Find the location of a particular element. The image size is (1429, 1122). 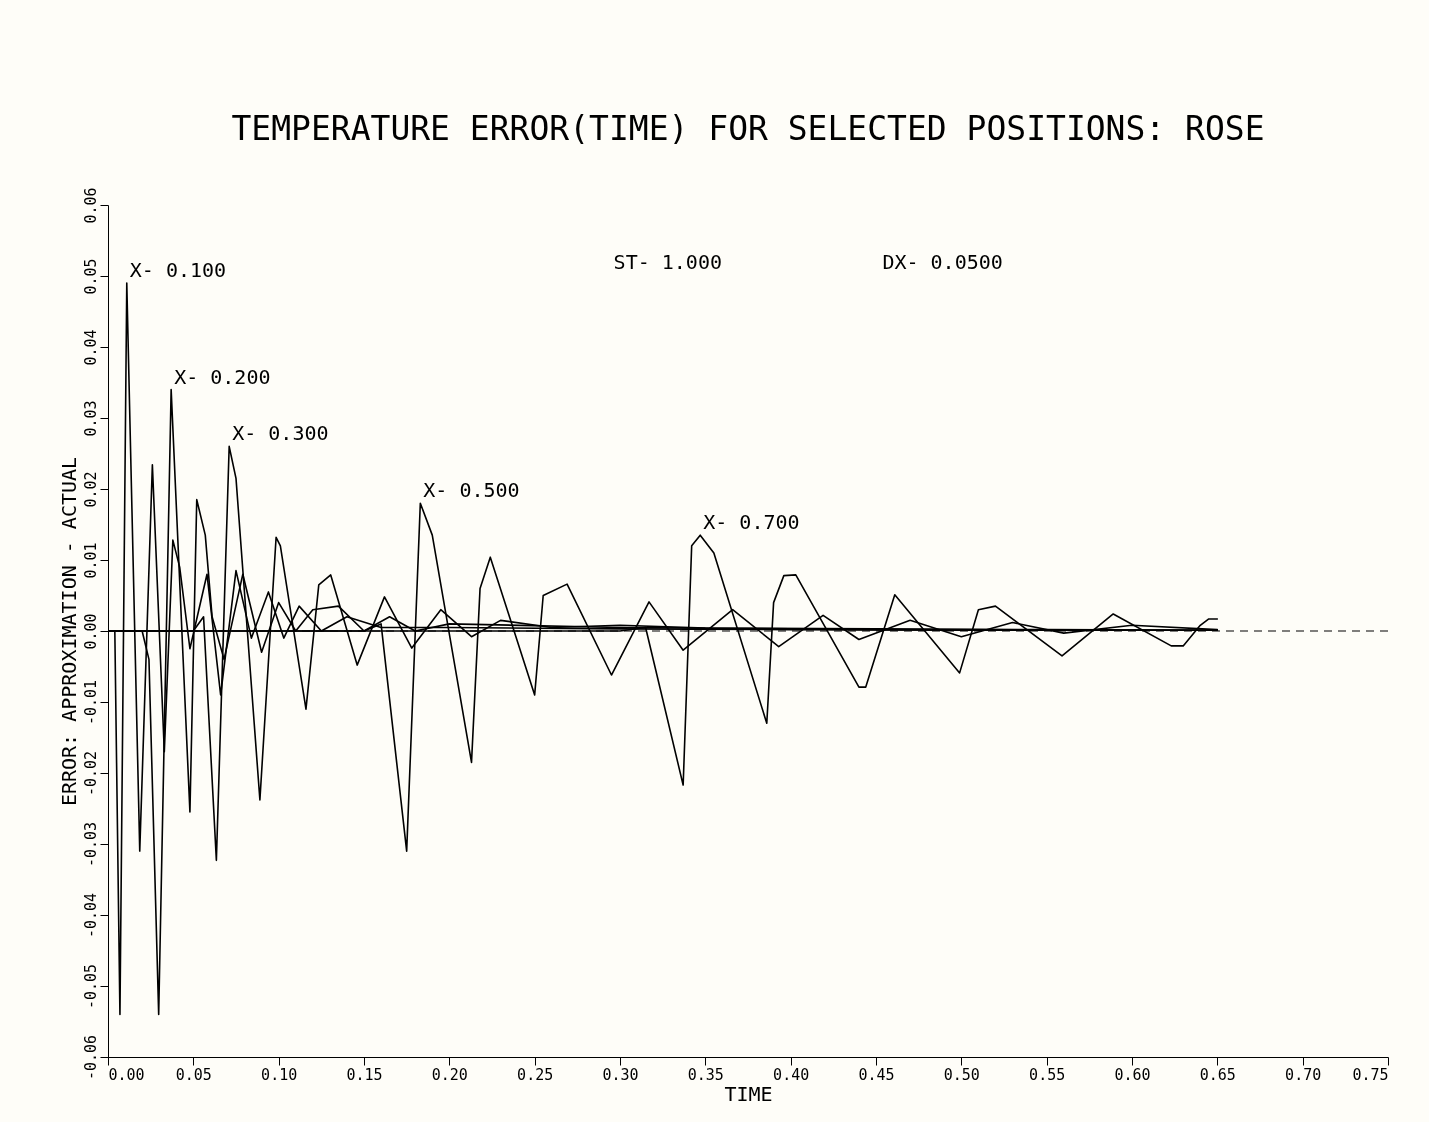

chart-title: TEMPERATURE ERROR(TIME) FOR SELECTED POSITIONS: ROSE is located at coordinates (748, 128).